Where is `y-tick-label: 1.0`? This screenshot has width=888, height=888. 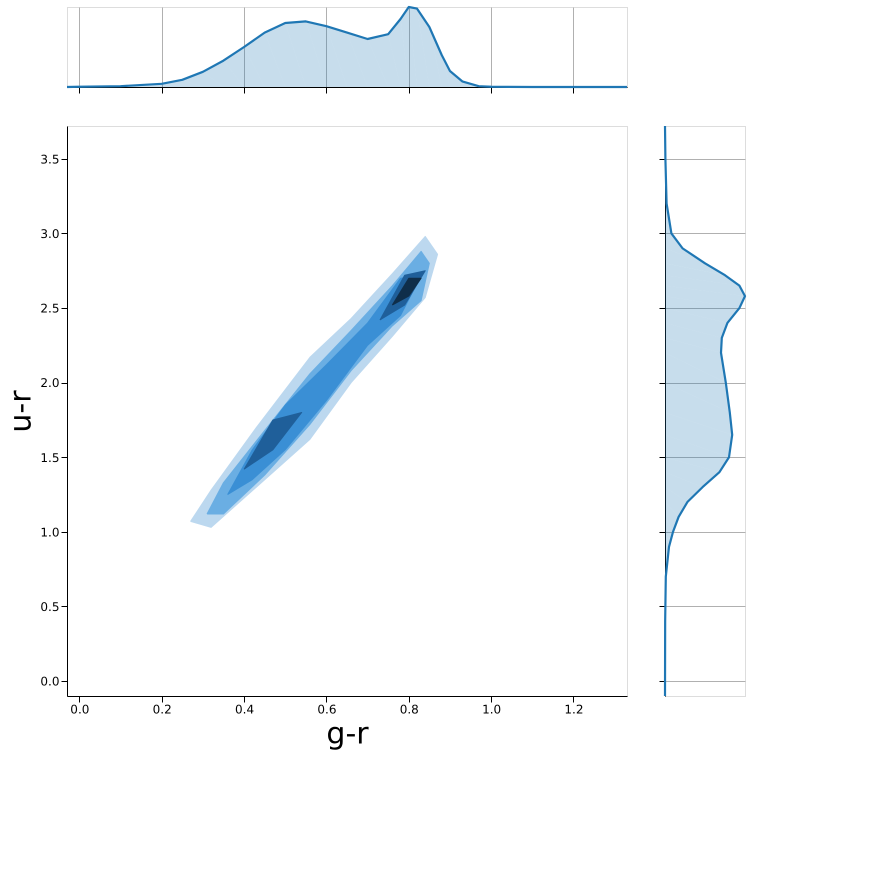 y-tick-label: 1.0 is located at coordinates (50, 532).